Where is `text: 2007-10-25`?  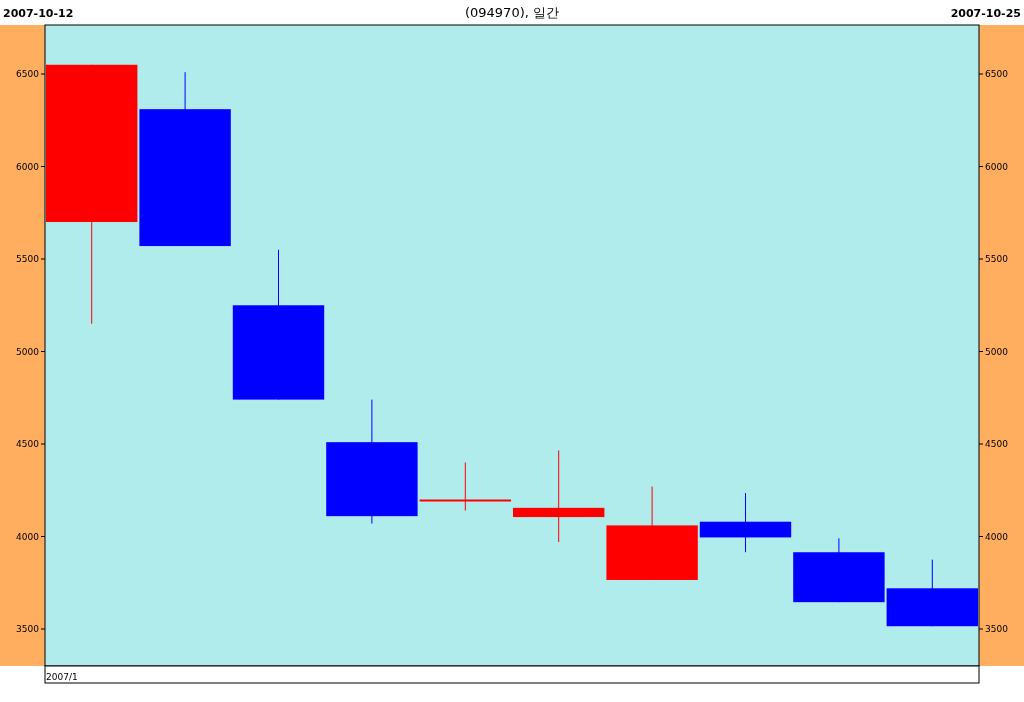
text: 2007-10-25 is located at coordinates (985, 13).